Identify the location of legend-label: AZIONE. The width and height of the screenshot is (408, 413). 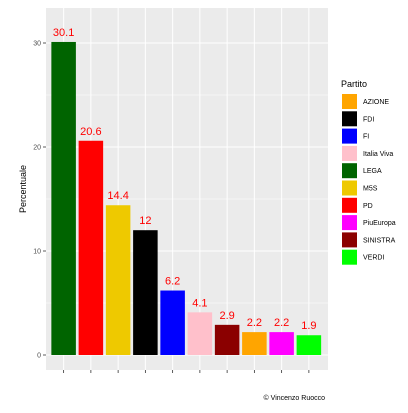
(376, 102).